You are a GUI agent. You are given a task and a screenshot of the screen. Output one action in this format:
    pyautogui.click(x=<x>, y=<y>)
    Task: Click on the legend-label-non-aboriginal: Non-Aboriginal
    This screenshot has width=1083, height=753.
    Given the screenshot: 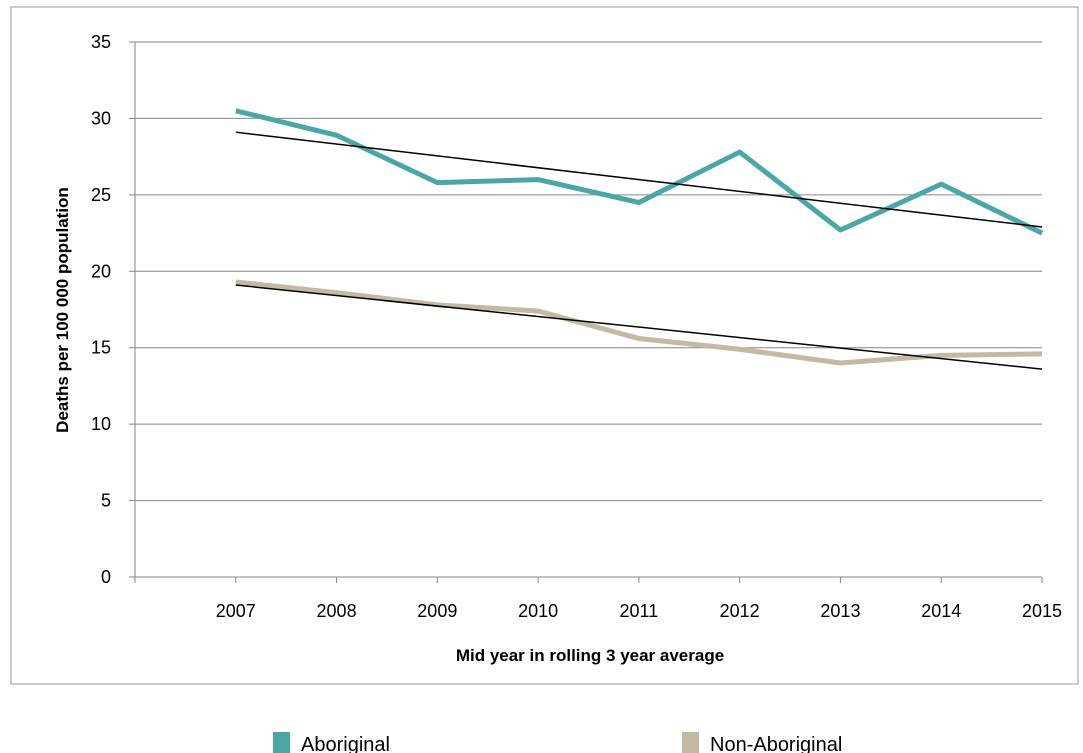 What is the action you would take?
    pyautogui.click(x=776, y=743)
    